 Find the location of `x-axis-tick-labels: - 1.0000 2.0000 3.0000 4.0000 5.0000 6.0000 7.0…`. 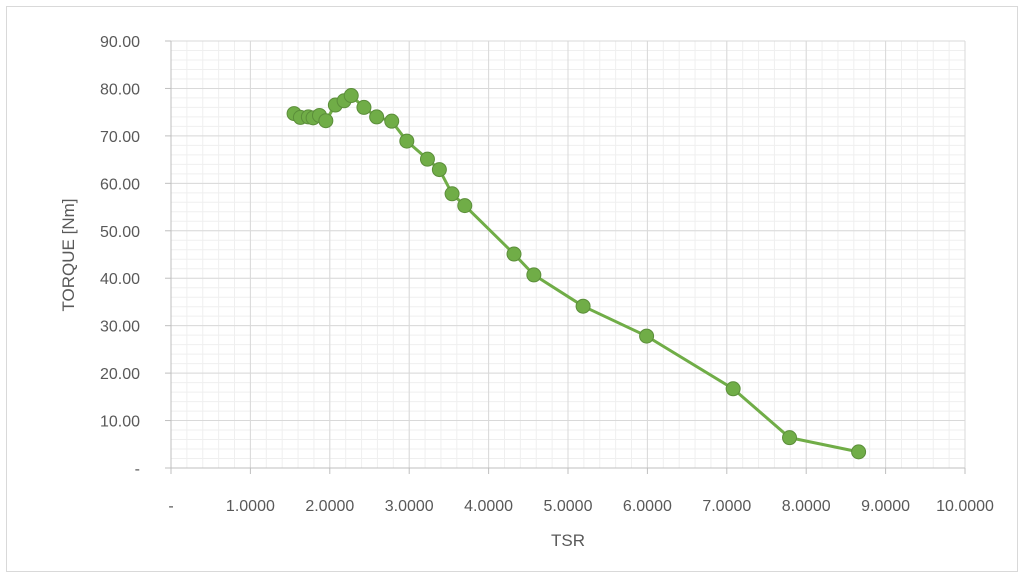

x-axis-tick-labels: - 1.0000 2.0000 3.0000 4.0000 5.0000 6.0000 7.0… is located at coordinates (581, 506).